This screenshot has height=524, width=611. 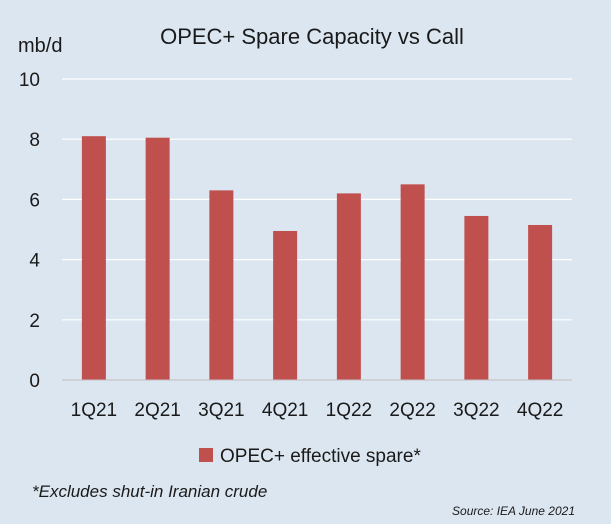 What do you see at coordinates (513, 511) in the screenshot?
I see `source-note: Source: IEA June 2021` at bounding box center [513, 511].